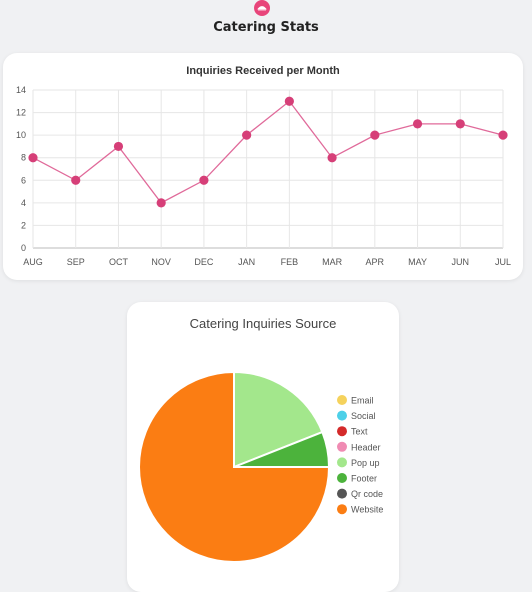  Describe the element at coordinates (367, 510) in the screenshot. I see `legend-label: Website` at that location.